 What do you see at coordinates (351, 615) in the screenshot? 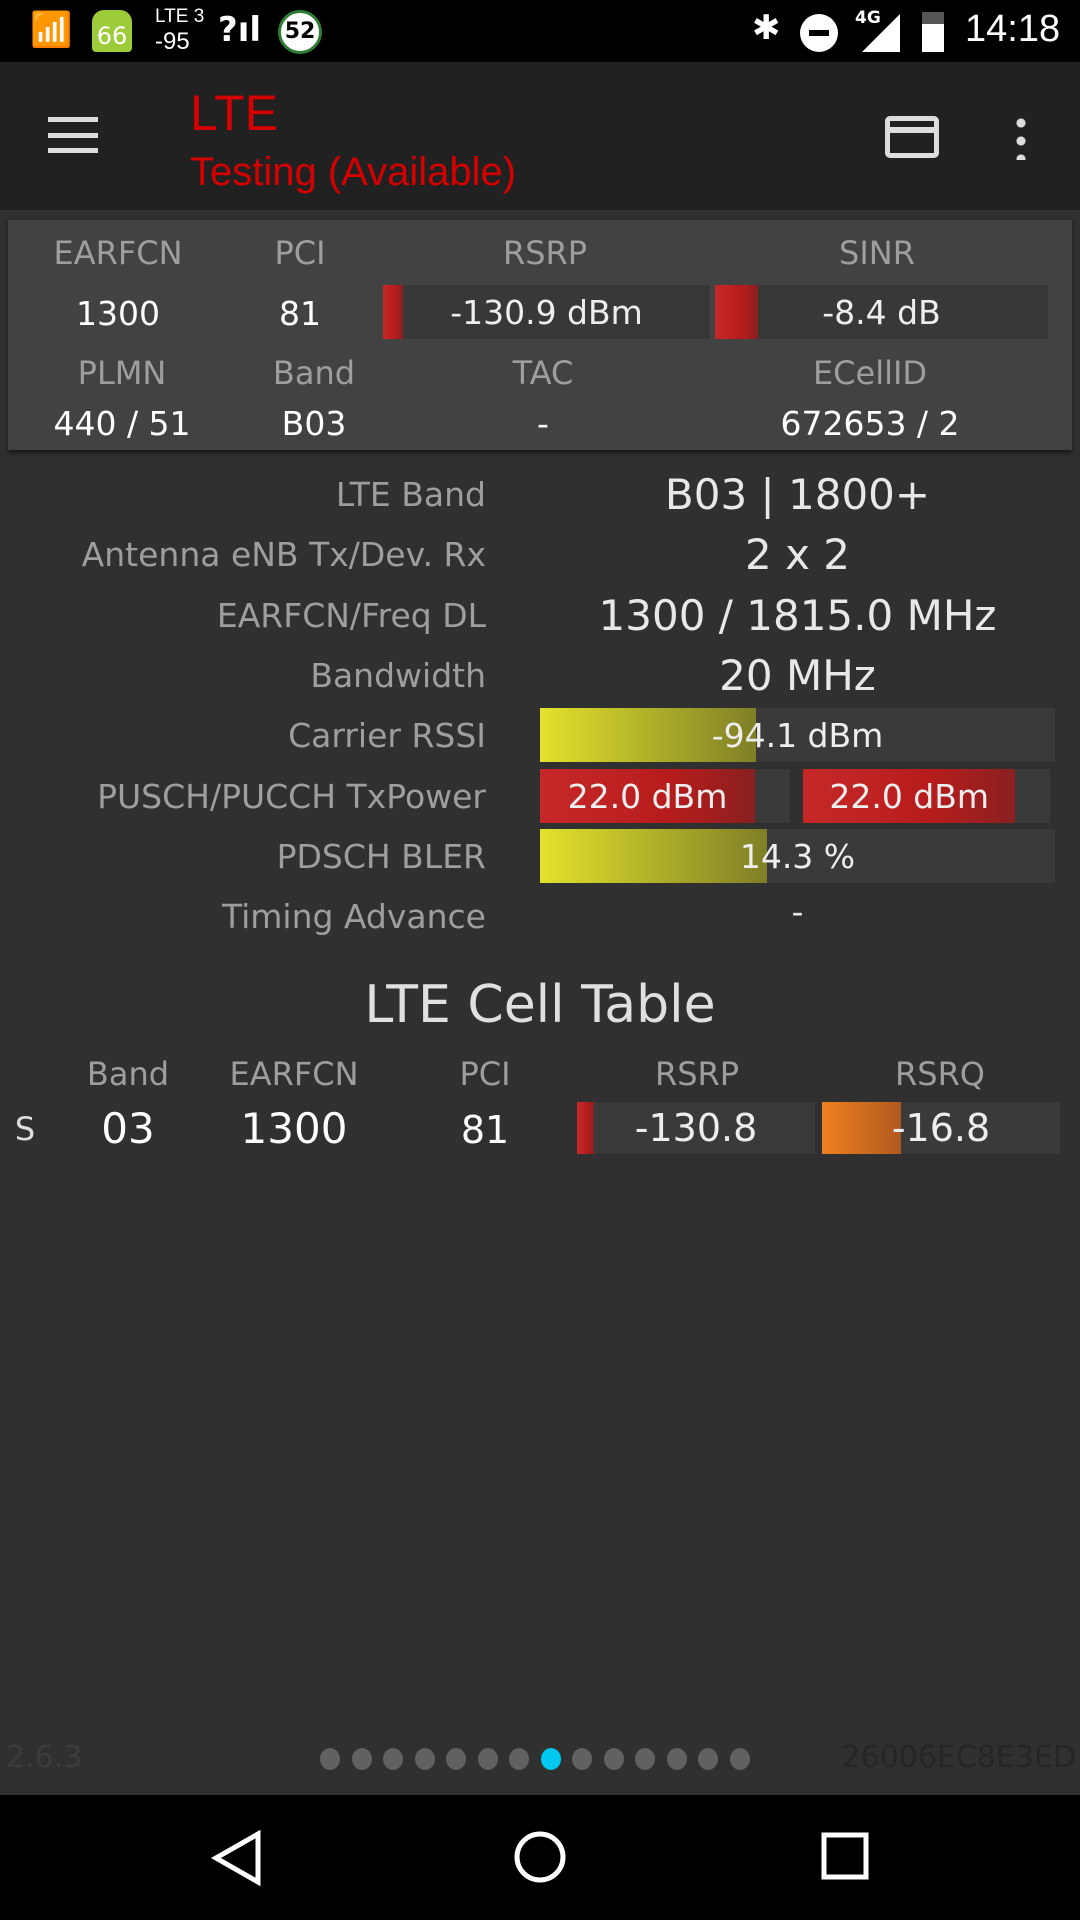
I see `label-earfcn-freq: EARFCN/Freq DL` at bounding box center [351, 615].